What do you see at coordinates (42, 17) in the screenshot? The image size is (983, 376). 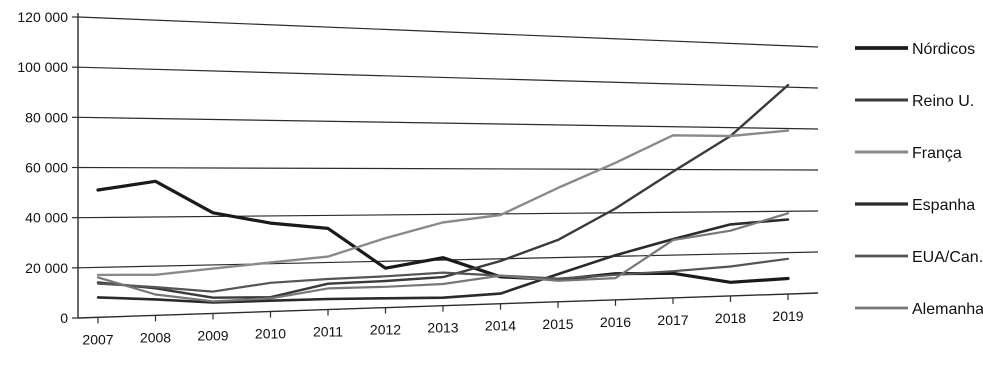 I see `y-tick-label: 120 000` at bounding box center [42, 17].